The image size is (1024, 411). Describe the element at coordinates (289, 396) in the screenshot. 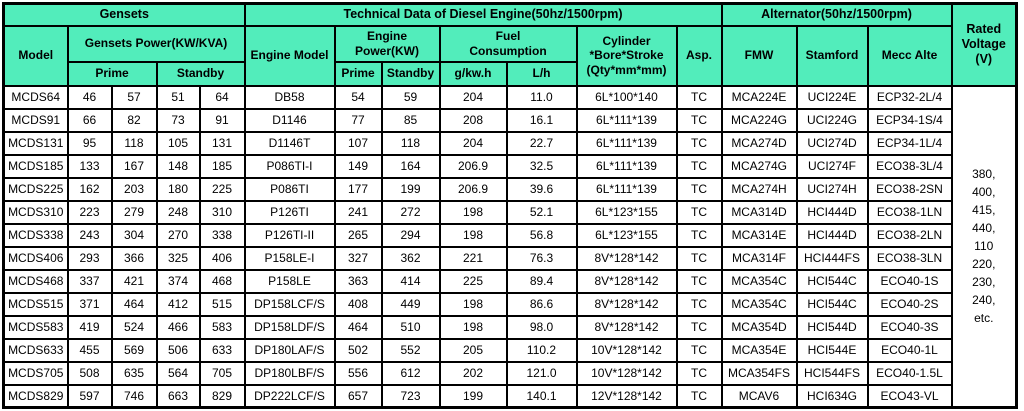

I see `table-cell: DP222LCF/S` at that location.